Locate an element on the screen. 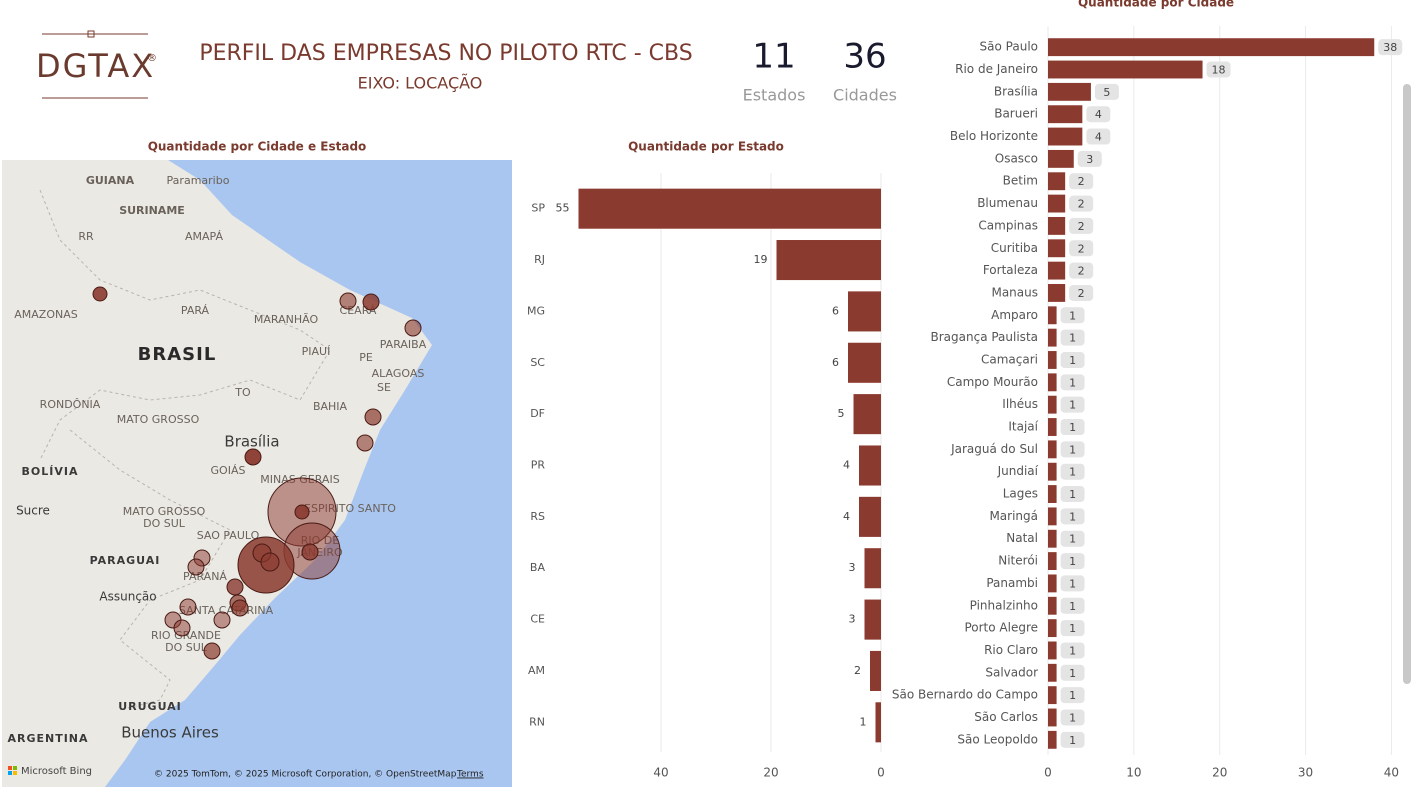 This screenshot has height=788, width=1416. category-label: São Carlos is located at coordinates (1006, 717).